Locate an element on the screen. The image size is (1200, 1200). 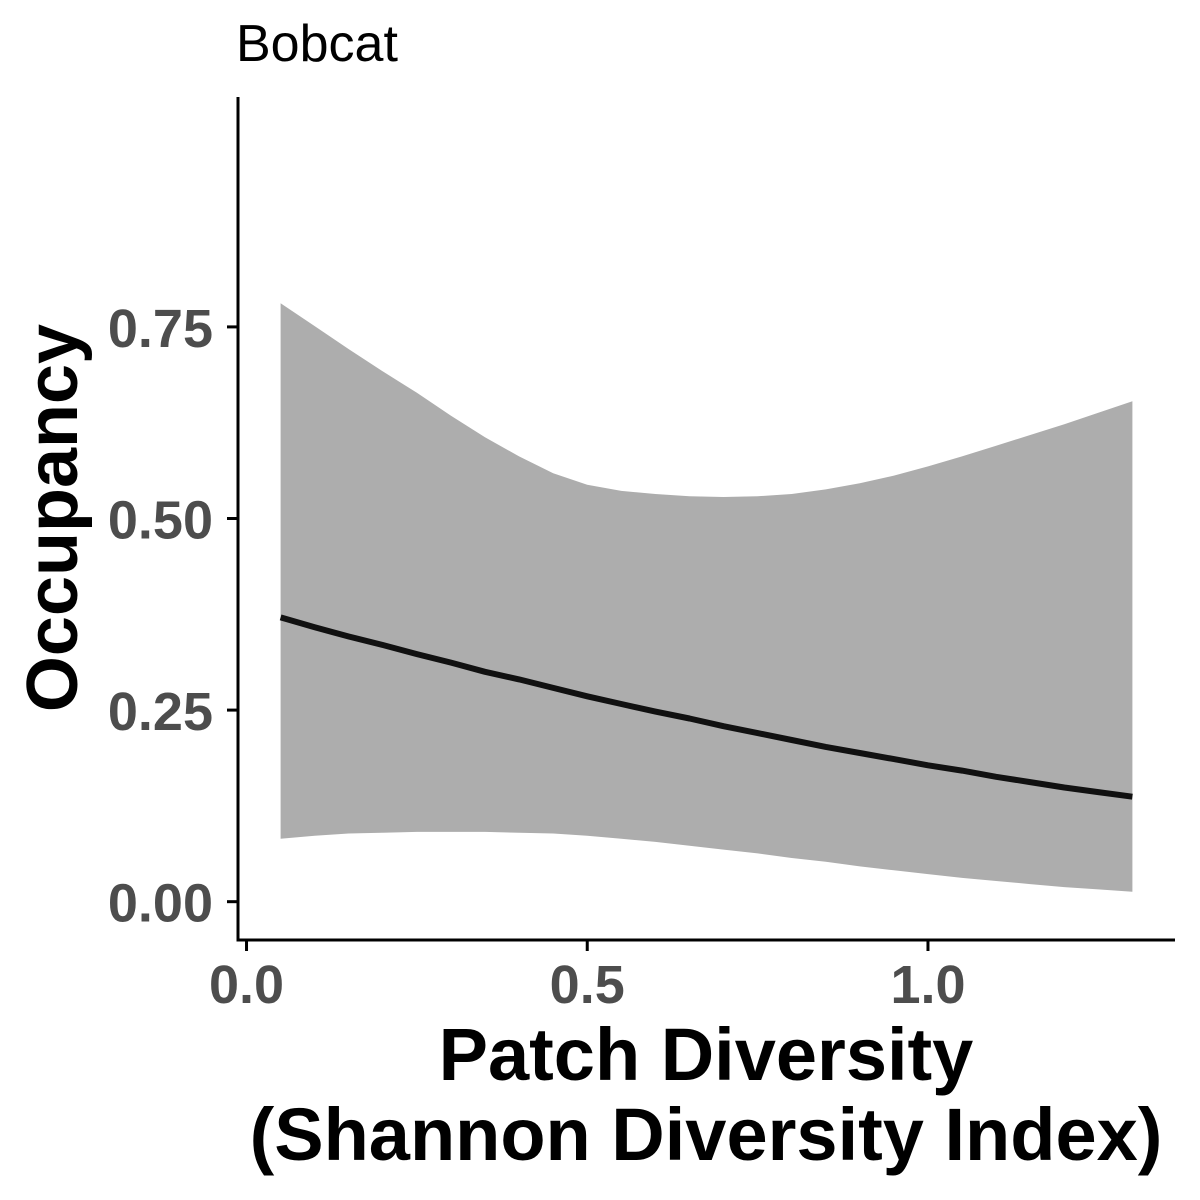
y-axis-title: Occupancy is located at coordinates (53, 518).